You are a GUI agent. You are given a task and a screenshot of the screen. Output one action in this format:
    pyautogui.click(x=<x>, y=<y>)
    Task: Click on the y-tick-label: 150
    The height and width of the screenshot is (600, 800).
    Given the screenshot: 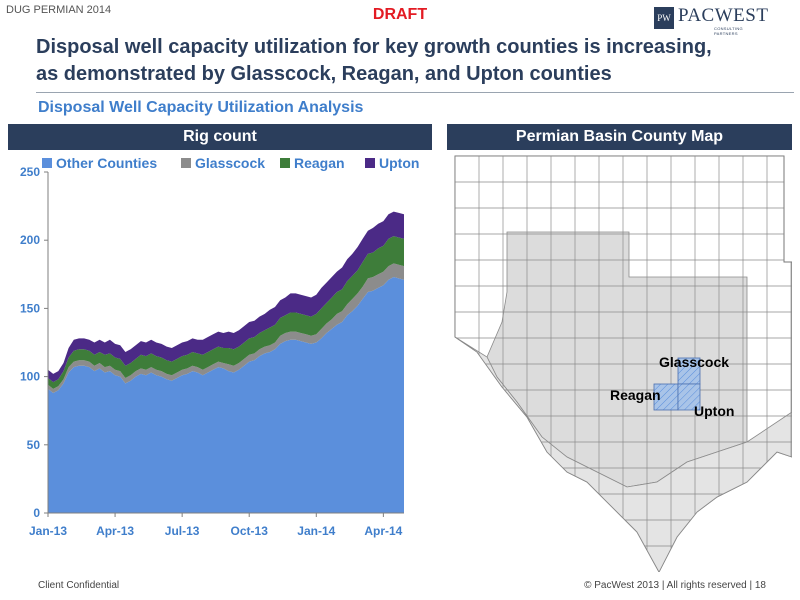 What is the action you would take?
    pyautogui.click(x=30, y=308)
    